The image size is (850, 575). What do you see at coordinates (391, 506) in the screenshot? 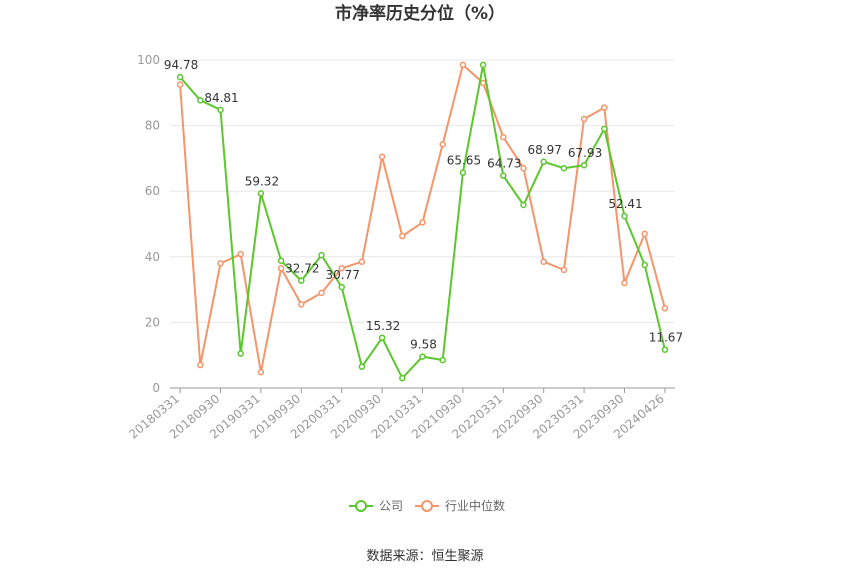
I see `legend-label: 公司` at bounding box center [391, 506].